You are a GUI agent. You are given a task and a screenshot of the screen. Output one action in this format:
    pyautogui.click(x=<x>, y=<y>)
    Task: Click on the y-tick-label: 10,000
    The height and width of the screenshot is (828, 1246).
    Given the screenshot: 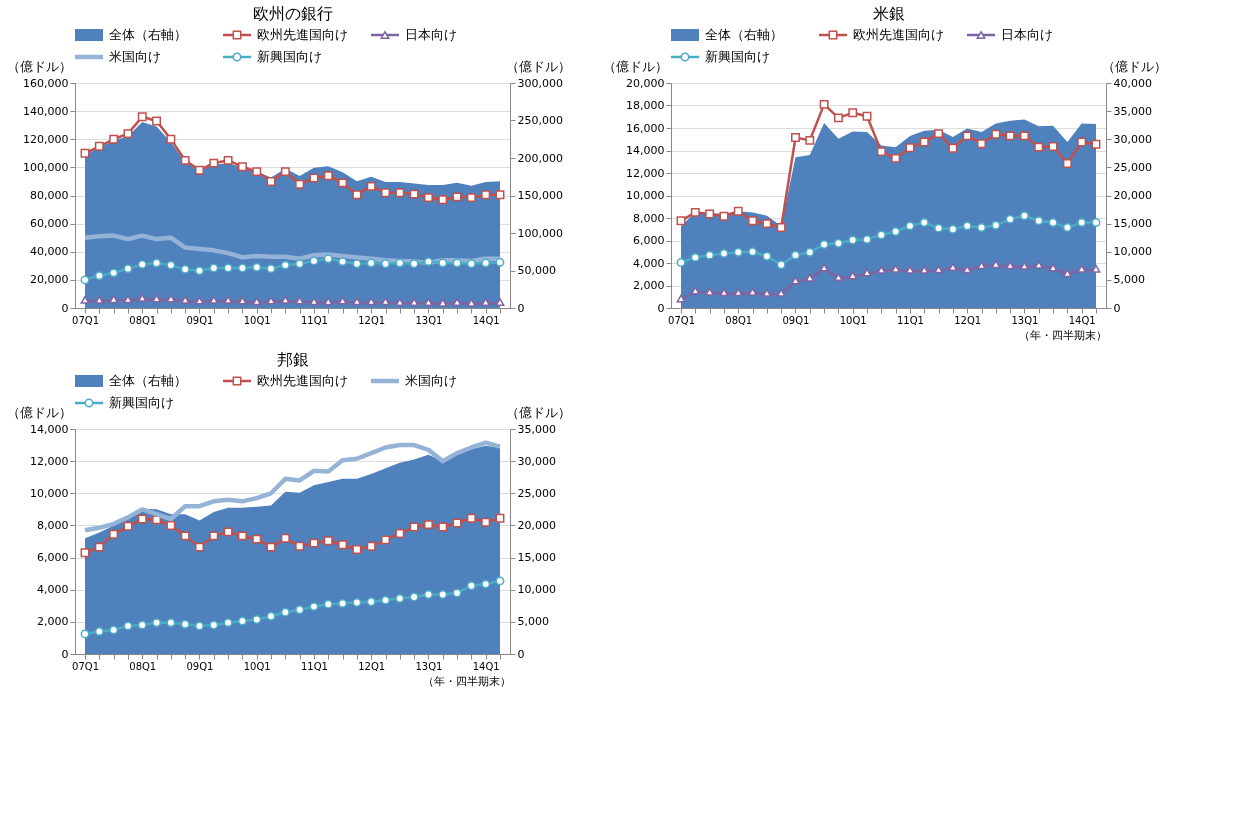 What is the action you would take?
    pyautogui.click(x=645, y=195)
    